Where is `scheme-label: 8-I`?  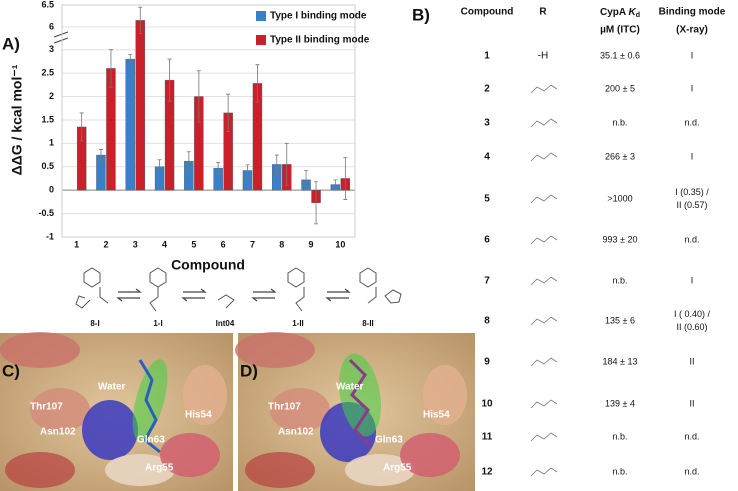
scheme-label: 8-I is located at coordinates (94, 323).